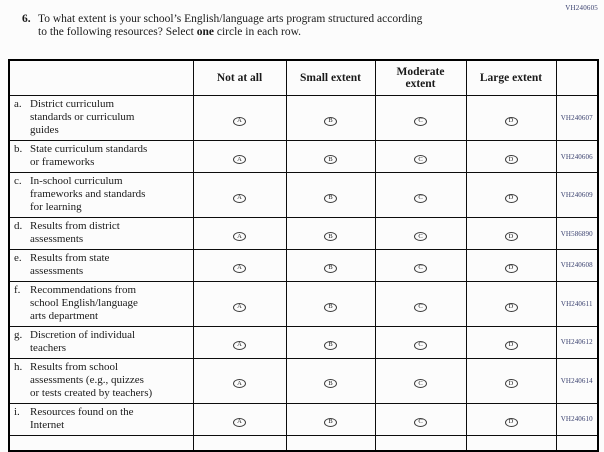 This screenshot has width=604, height=452. Describe the element at coordinates (577, 419) in the screenshot. I see `item-code: VH240610` at that location.